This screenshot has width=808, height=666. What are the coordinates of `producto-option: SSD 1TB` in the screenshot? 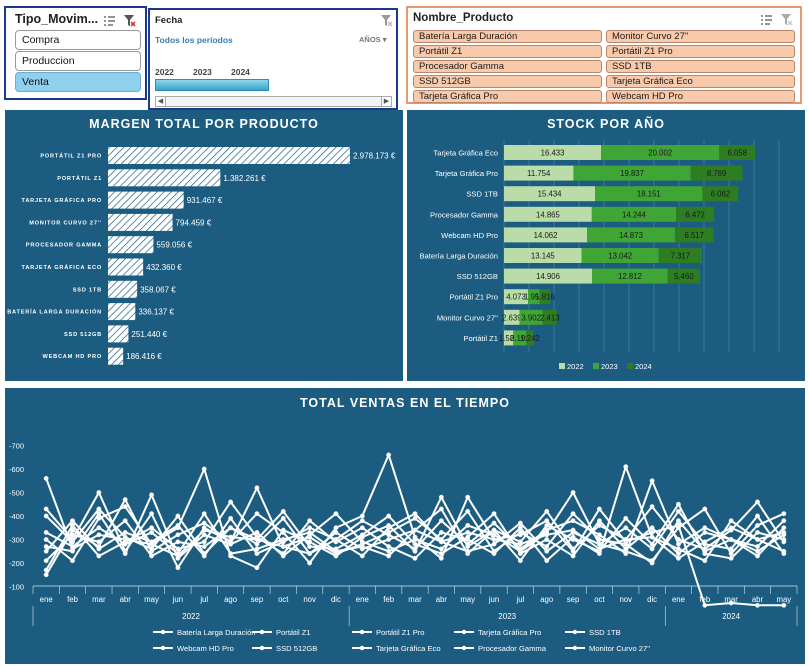 It's located at (700, 66).